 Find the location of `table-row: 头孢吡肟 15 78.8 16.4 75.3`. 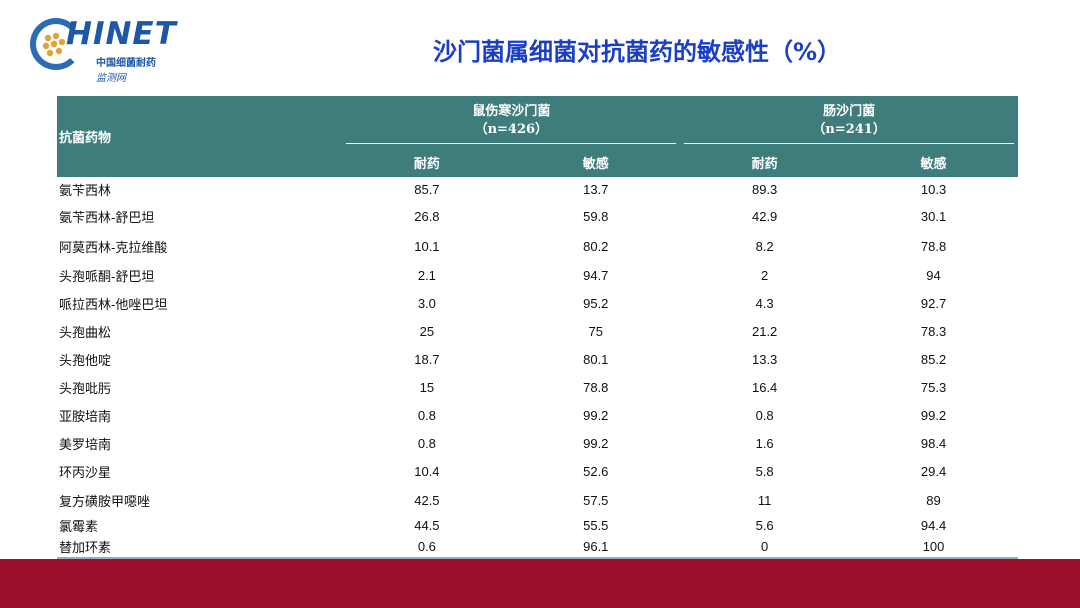

table-row: 头孢吡肟 15 78.8 16.4 75.3 is located at coordinates (537, 387).